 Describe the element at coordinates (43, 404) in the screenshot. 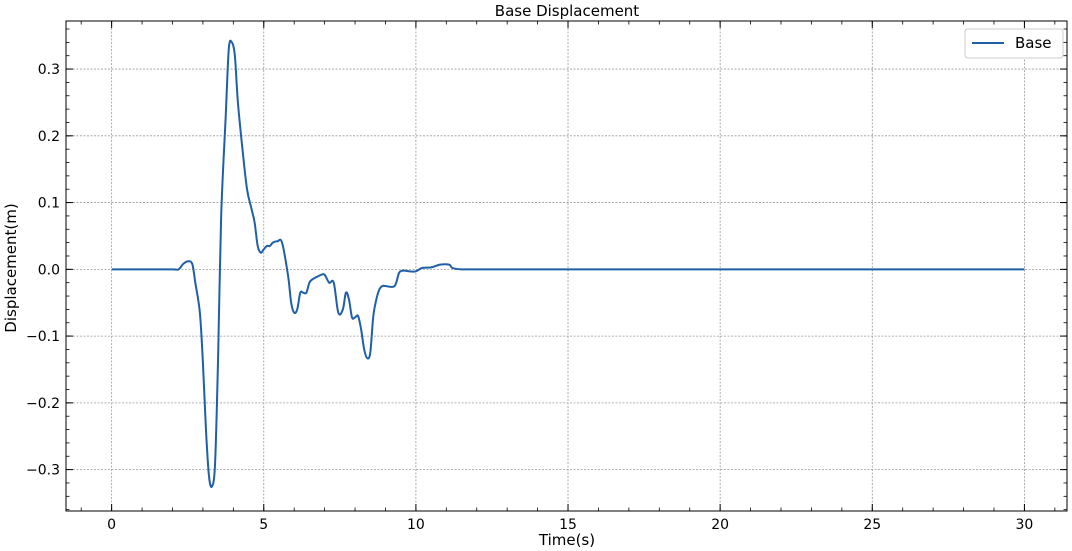

I see `y-tick-label-1: −0.2` at that location.